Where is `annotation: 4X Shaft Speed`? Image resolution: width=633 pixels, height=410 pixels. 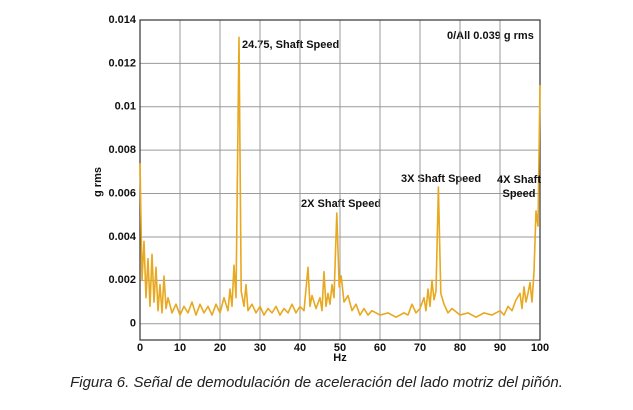 annotation: 4X Shaft Speed is located at coordinates (518, 187).